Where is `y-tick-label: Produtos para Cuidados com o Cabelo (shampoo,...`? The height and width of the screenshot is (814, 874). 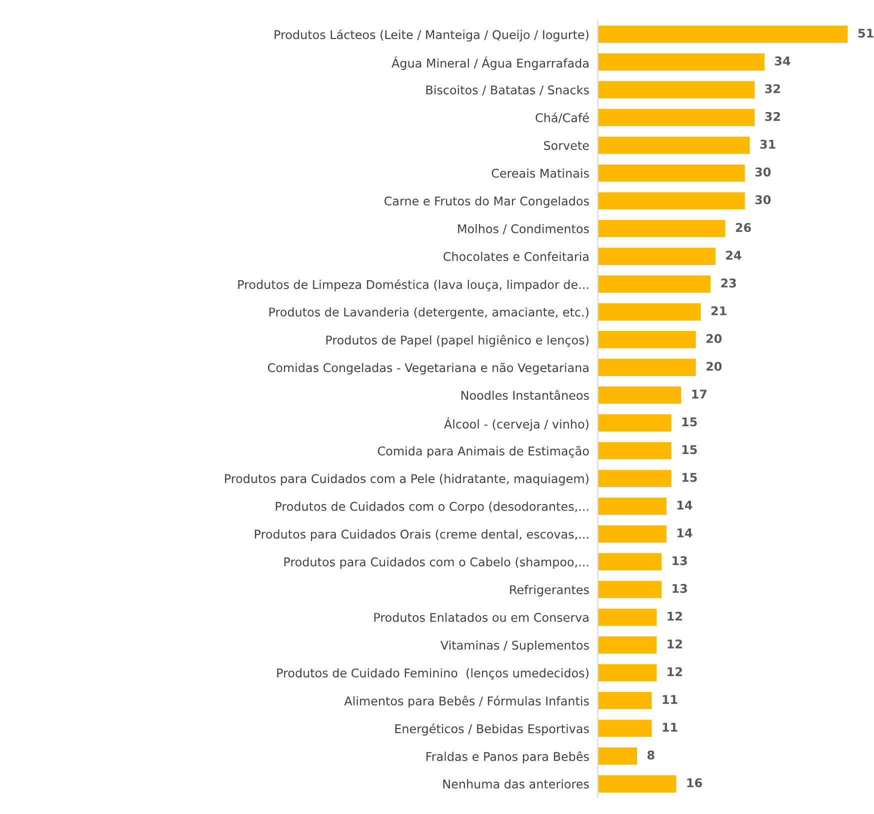 y-tick-label: Produtos para Cuidados com o Cabelo (shampoo,... is located at coordinates (436, 563).